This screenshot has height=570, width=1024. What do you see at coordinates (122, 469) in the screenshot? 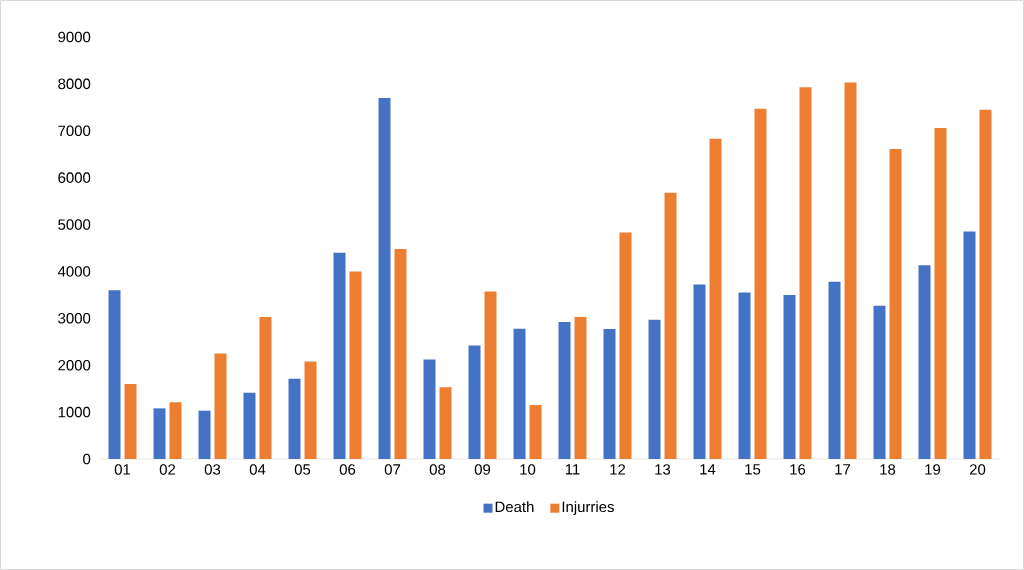
I see `x-tick-label: 01` at bounding box center [122, 469].